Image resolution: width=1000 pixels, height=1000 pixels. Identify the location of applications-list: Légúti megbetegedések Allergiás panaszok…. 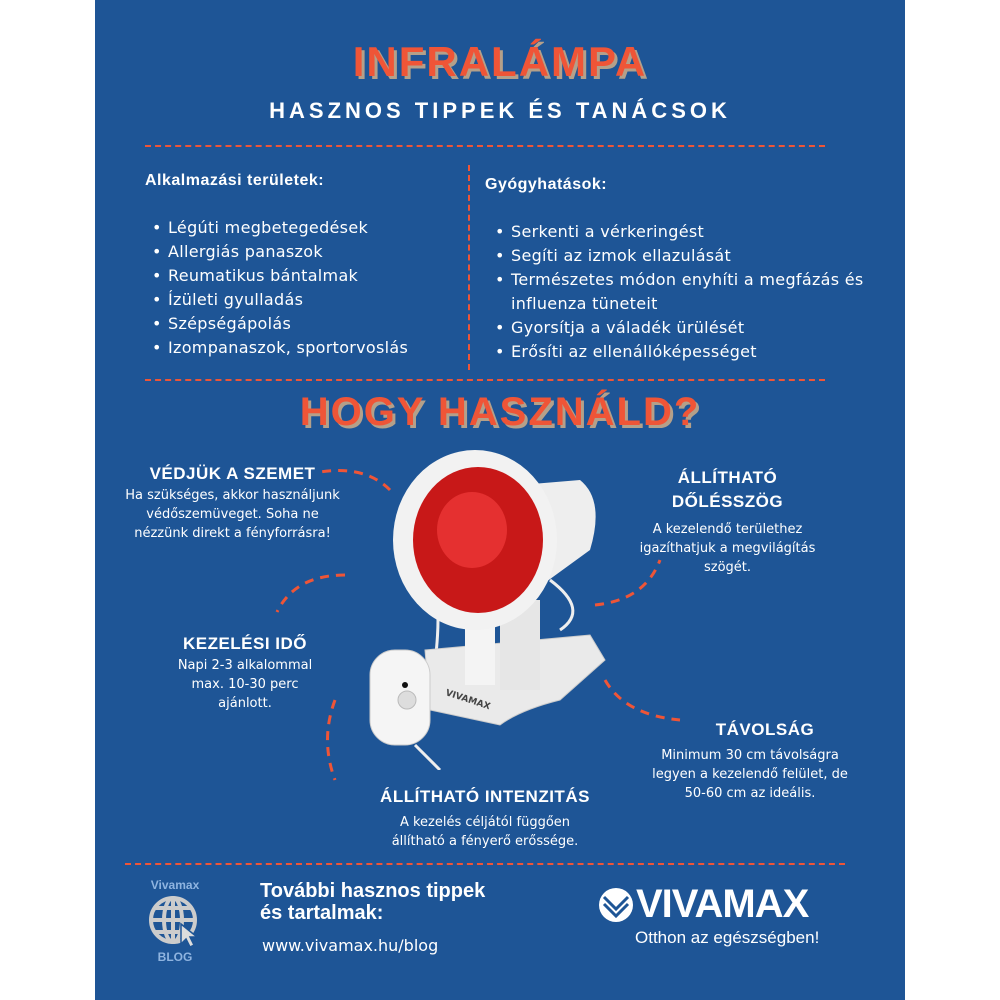
(300, 288).